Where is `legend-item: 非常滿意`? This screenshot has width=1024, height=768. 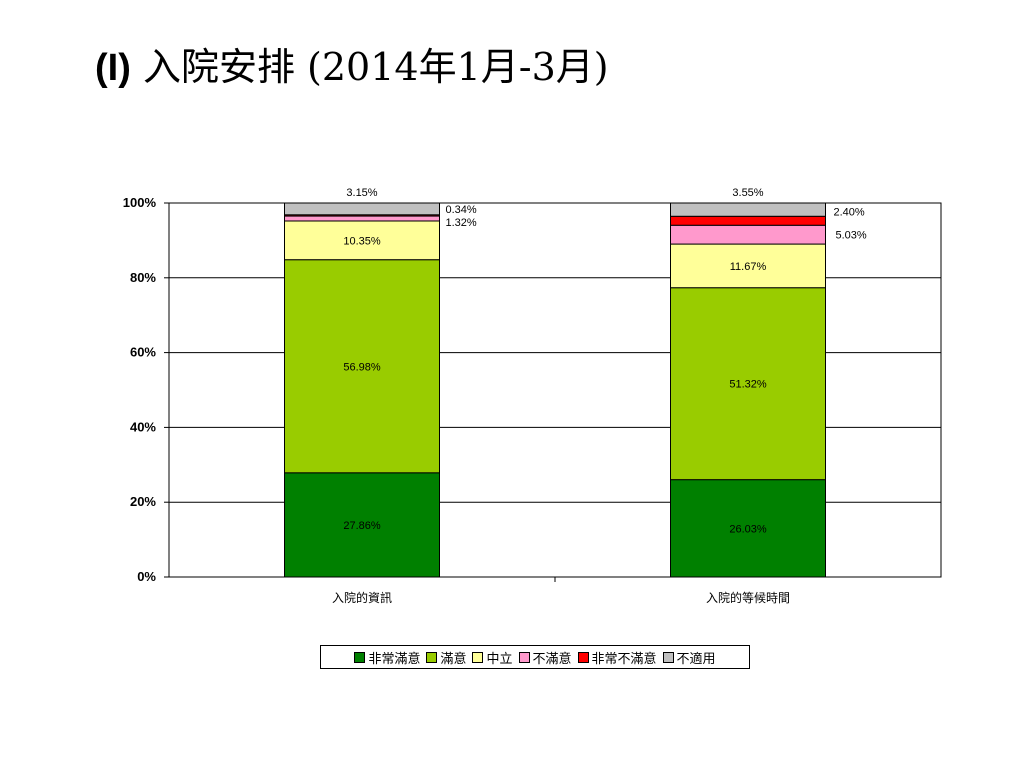 legend-item: 非常滿意 is located at coordinates (387, 657).